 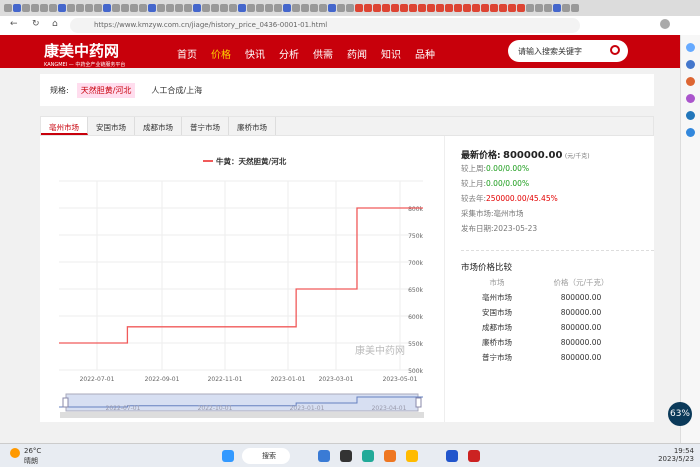 What do you see at coordinates (690, 98) in the screenshot?
I see `games-icon` at bounding box center [690, 98].